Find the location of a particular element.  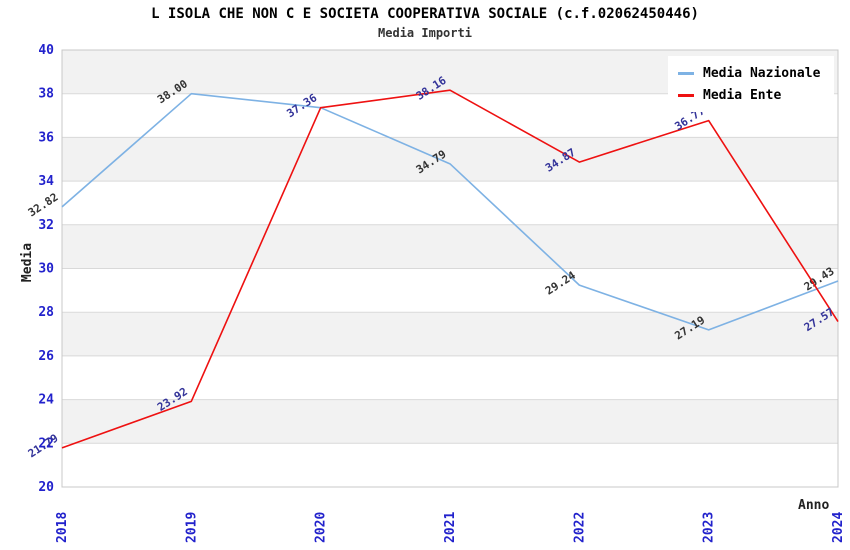

legend-label: Media Ente is located at coordinates (742, 95).